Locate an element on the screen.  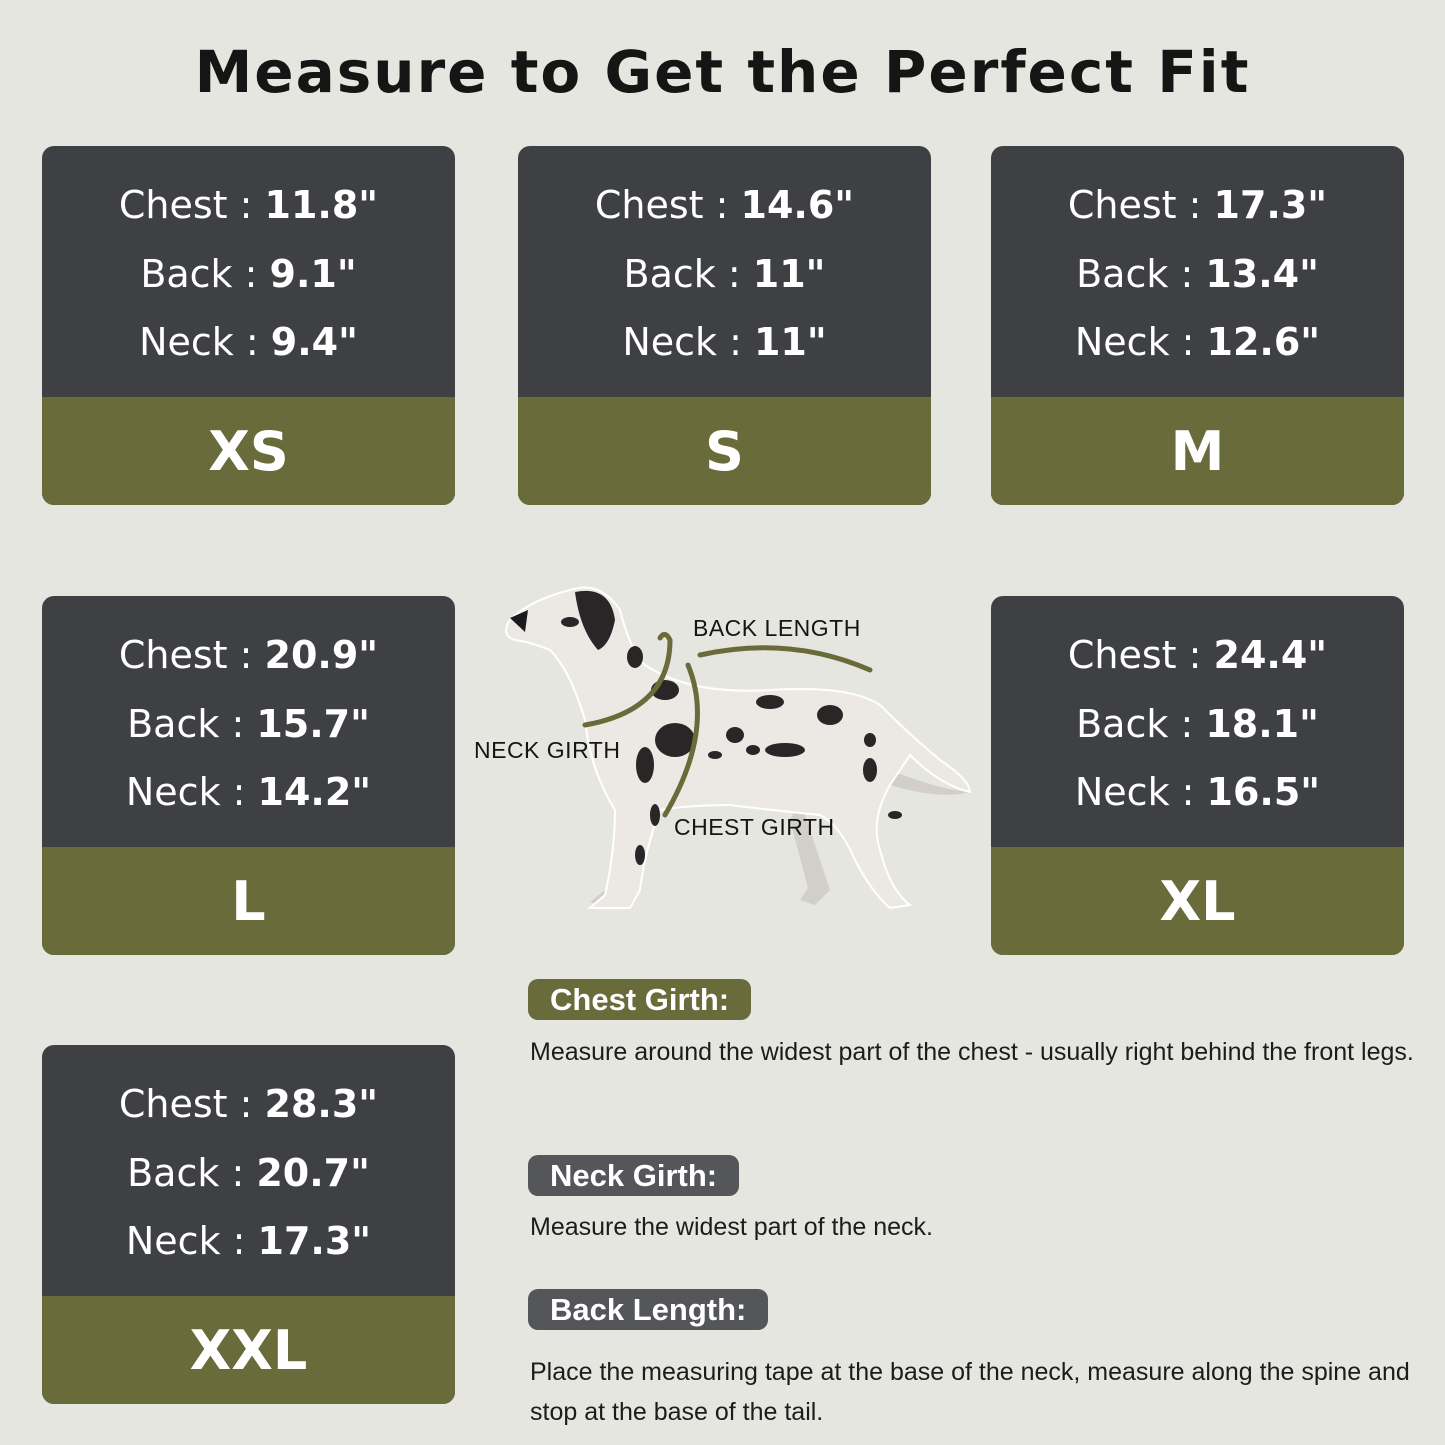
back-value: 9.1" is located at coordinates (313, 273).